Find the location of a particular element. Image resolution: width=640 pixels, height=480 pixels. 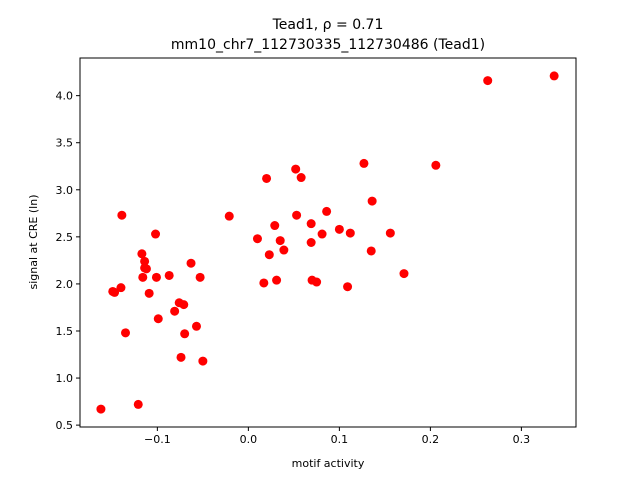

y-tick-label: 2.0 is located at coordinates (65, 284).